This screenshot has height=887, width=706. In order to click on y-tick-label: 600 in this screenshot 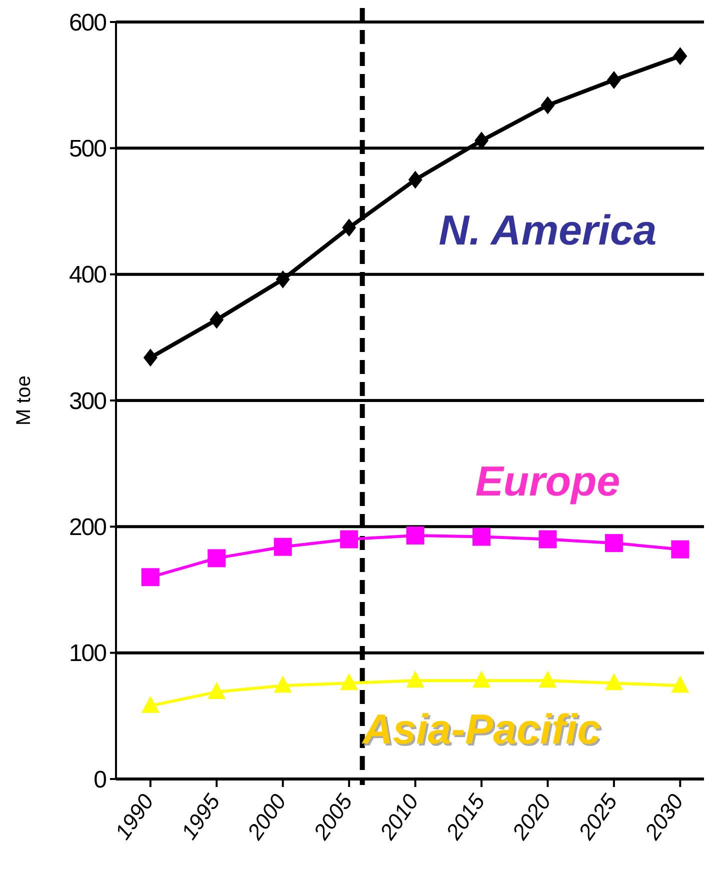, I will do `click(87, 22)`.